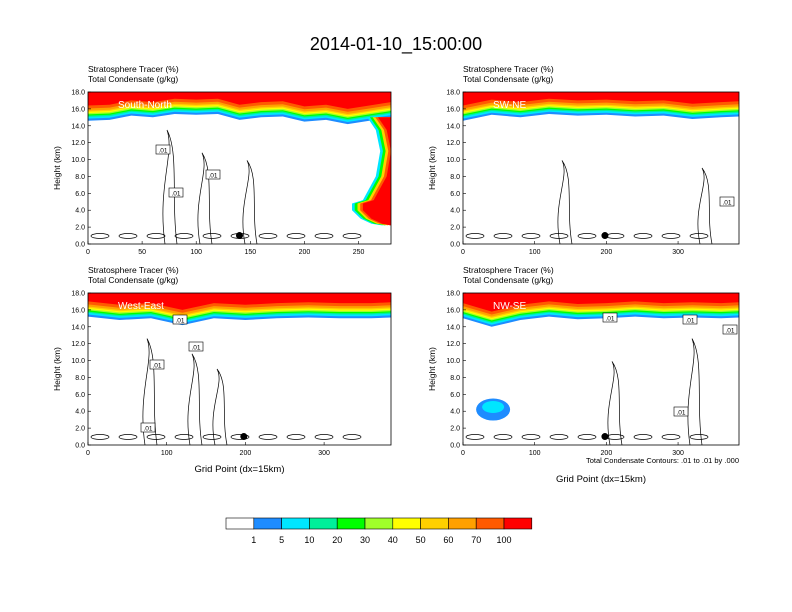  What do you see at coordinates (239, 168) in the screenshot?
I see `plot-area: .01 .01 .01 South-North` at bounding box center [239, 168].